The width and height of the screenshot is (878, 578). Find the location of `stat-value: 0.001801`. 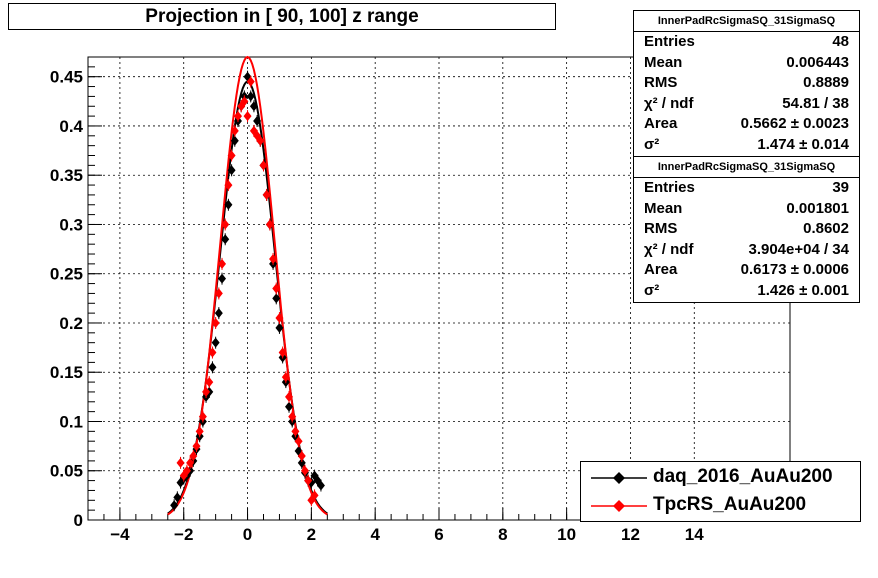

stat-value: 0.001801 is located at coordinates (817, 208).